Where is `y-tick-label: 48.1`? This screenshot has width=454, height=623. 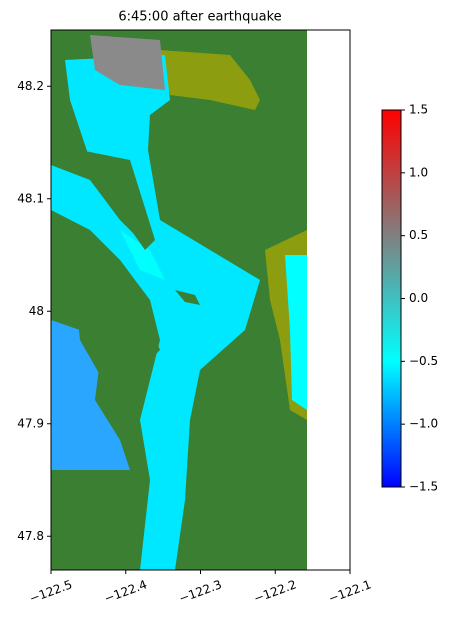
y-tick-label: 48.1 is located at coordinates (30, 198).